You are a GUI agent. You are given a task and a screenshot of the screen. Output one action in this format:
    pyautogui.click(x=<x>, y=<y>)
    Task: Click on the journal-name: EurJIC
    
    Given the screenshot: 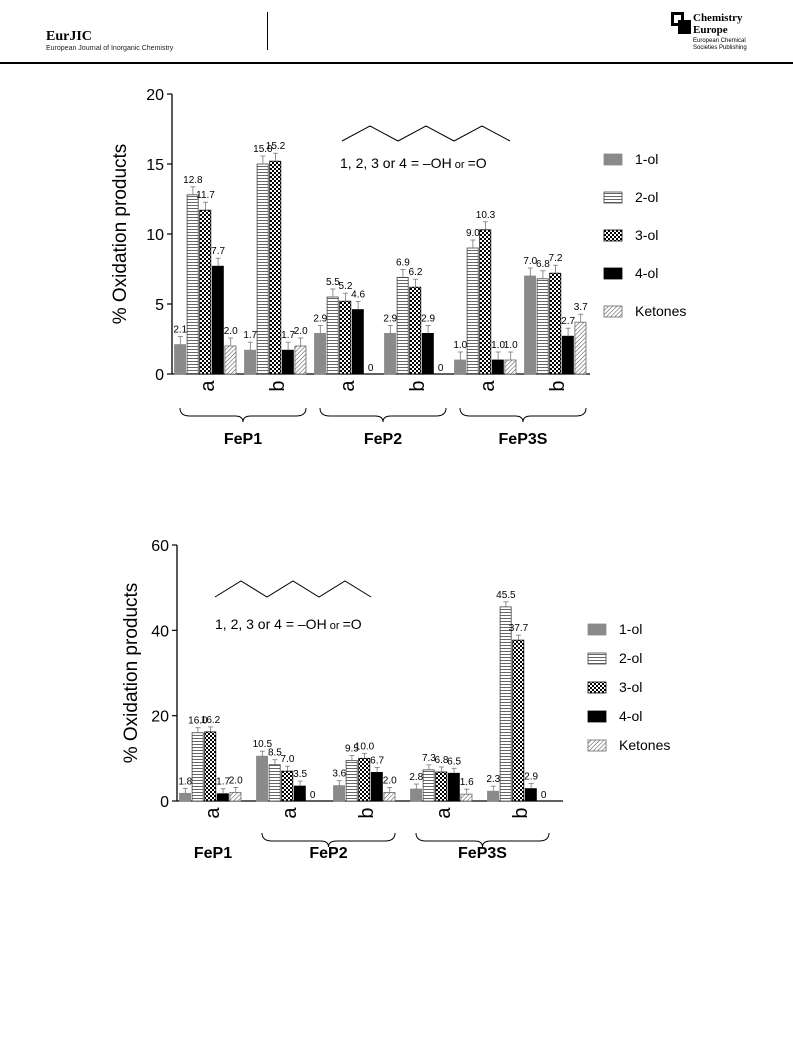 What is the action you would take?
    pyautogui.click(x=69, y=36)
    